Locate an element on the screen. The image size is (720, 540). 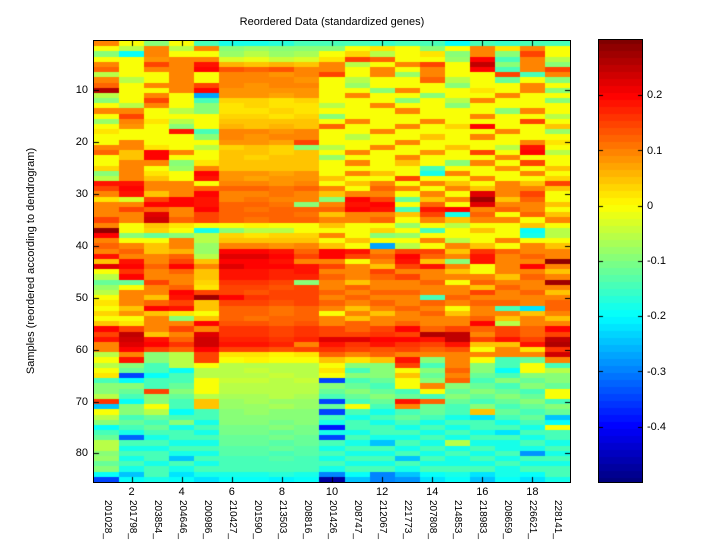
x-gene-label: 210427_ is located at coordinates (232, 519).